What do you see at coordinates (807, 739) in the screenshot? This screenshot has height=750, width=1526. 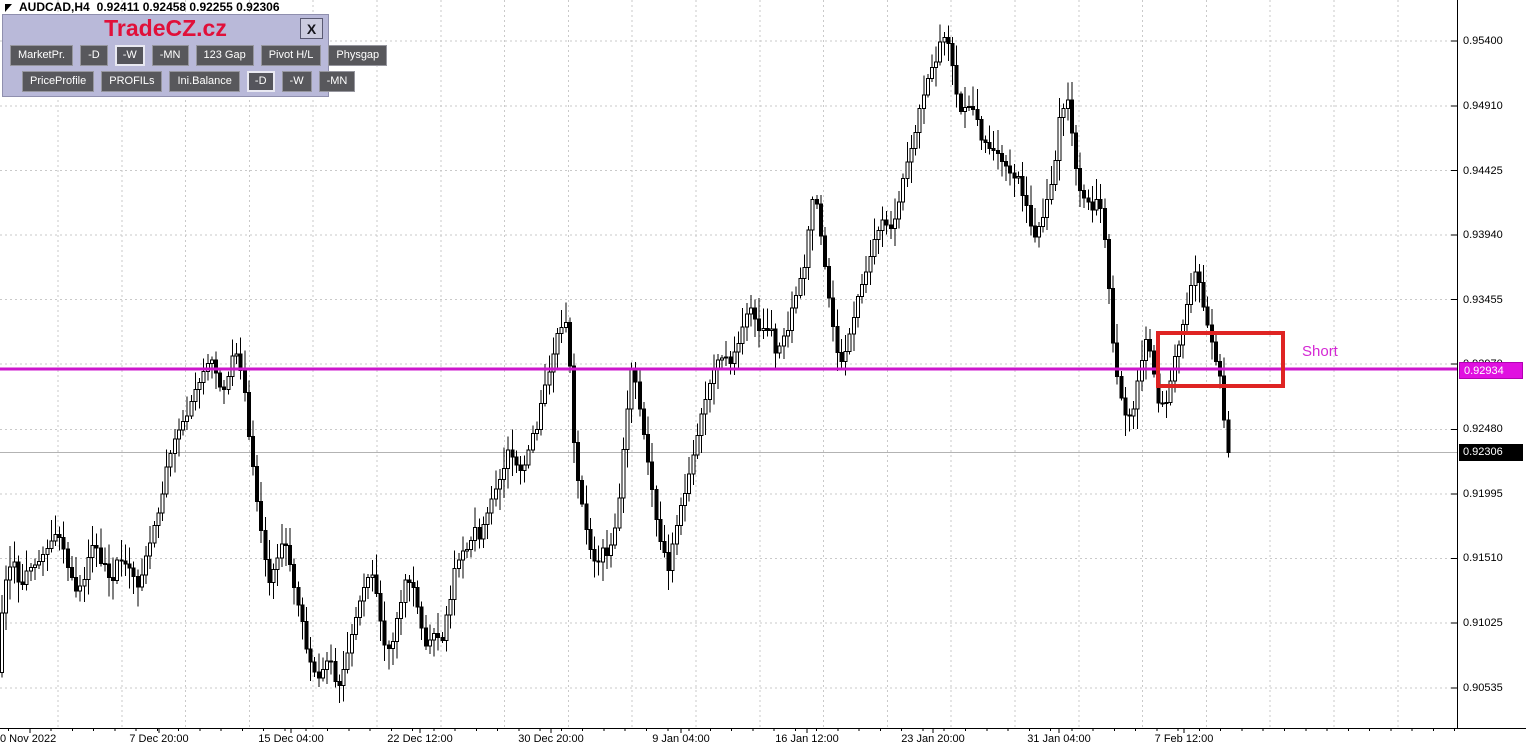 I see `date-axis-label: 16 Jan 12:00` at bounding box center [807, 739].